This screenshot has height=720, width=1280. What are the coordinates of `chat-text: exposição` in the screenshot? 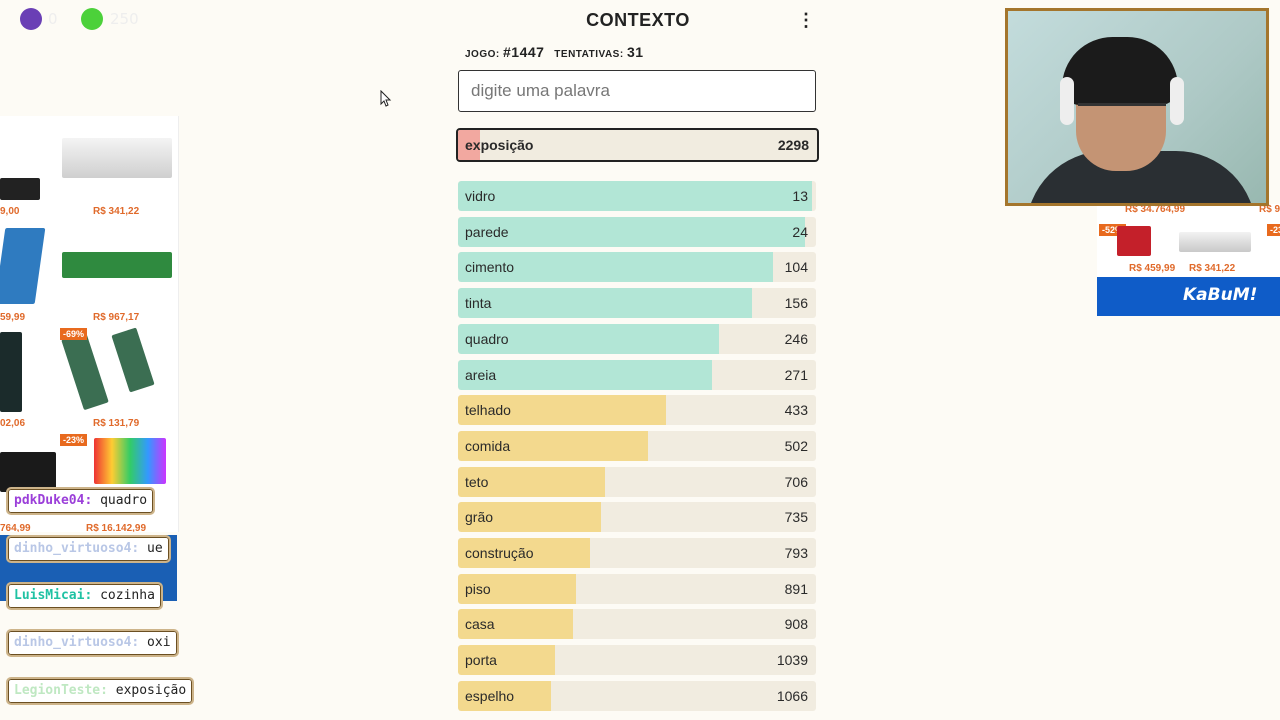 It's located at (147, 690).